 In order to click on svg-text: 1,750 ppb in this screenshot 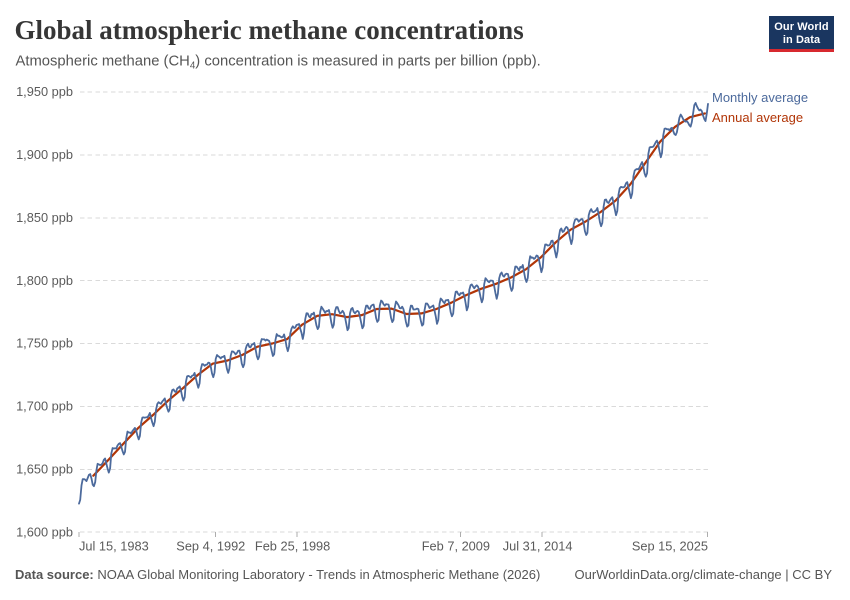, I will do `click(44, 343)`.